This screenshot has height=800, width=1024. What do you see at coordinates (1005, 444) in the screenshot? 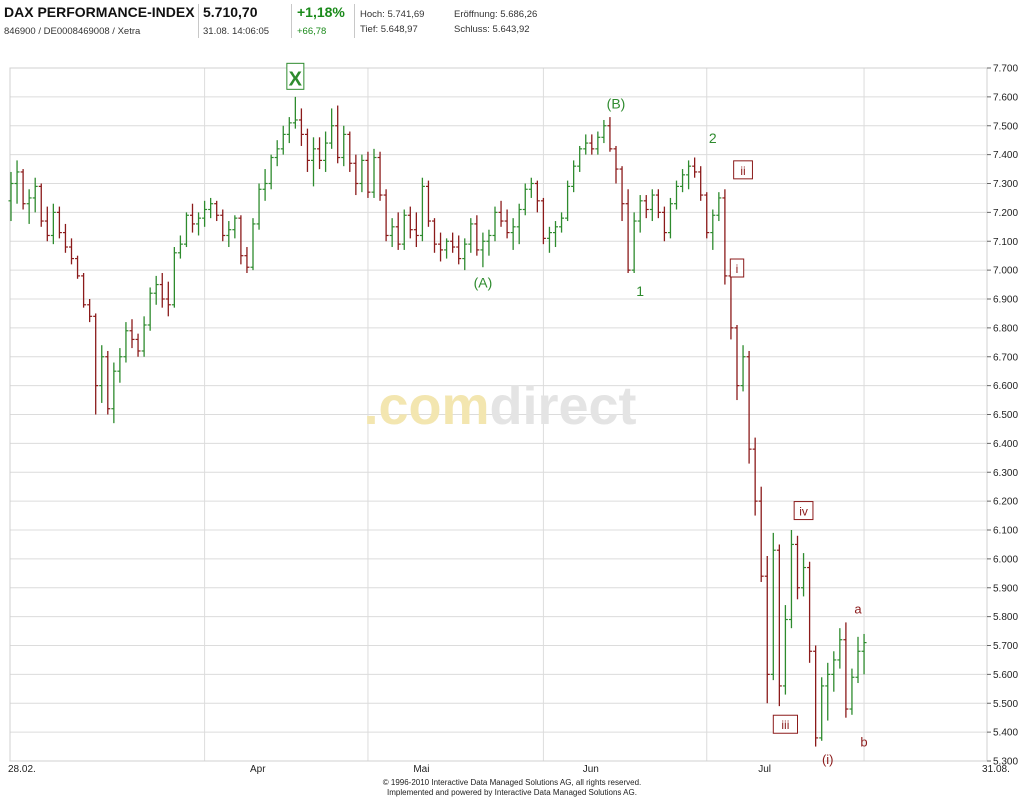
I see `y-tick-label: 6.400` at bounding box center [1005, 444].